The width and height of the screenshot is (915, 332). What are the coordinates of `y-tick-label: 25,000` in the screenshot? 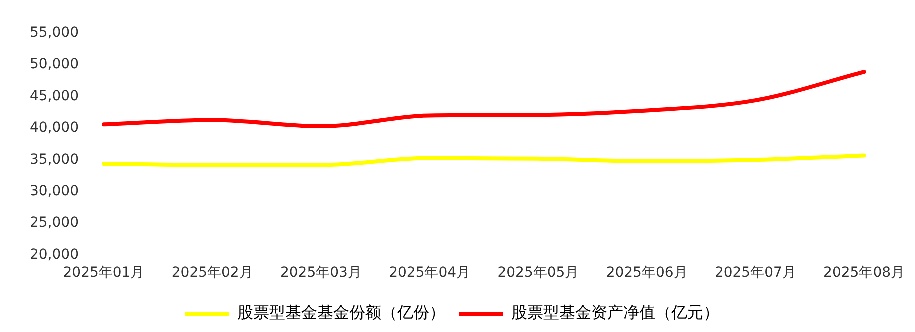 It's located at (54, 223).